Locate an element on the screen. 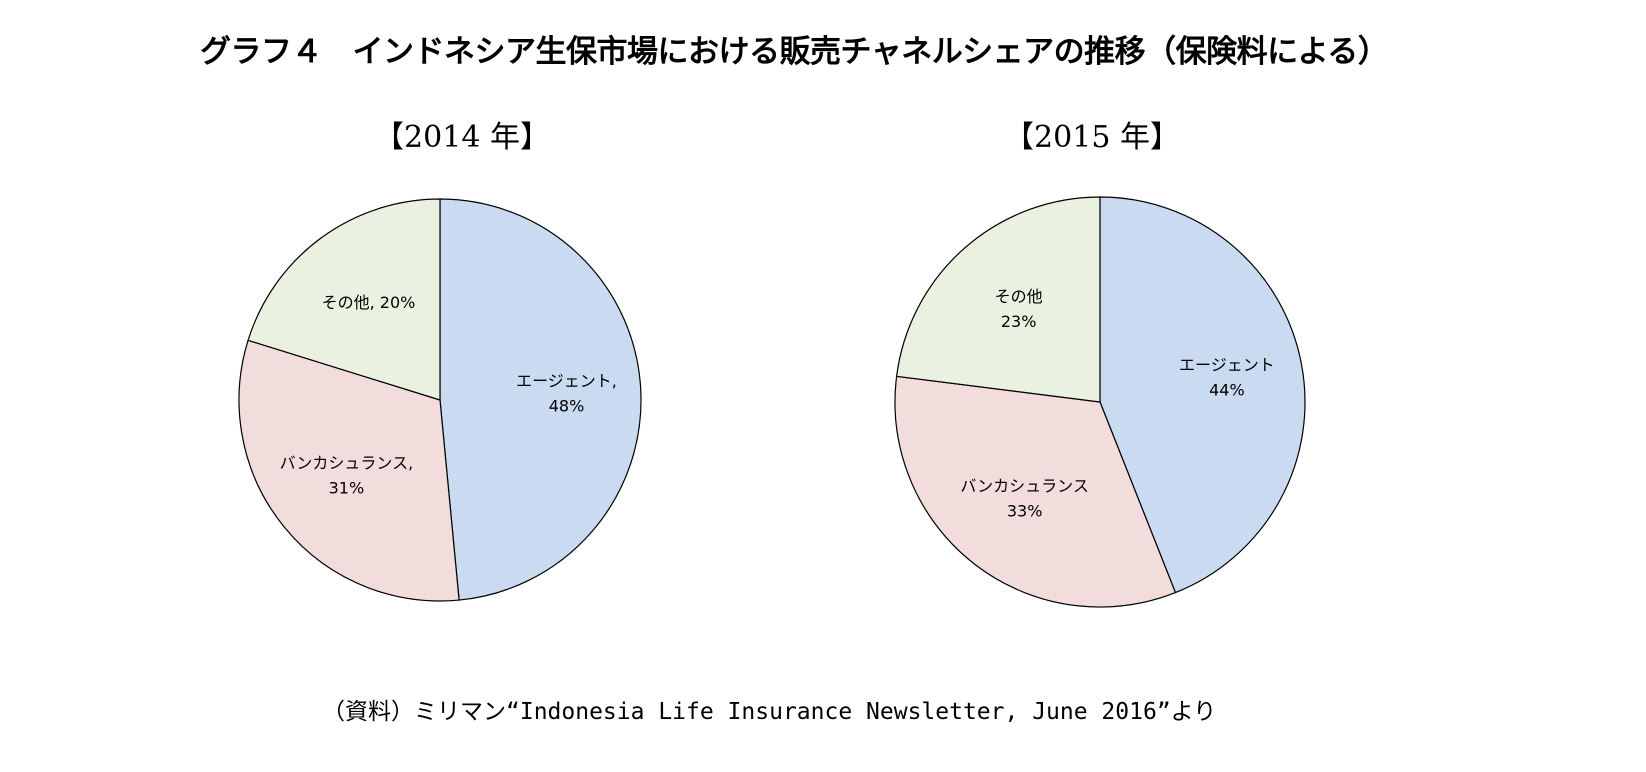  pie-chart-2014: エージェント, 48% バンカシュランス, 31% その他, 20% is located at coordinates (440, 400).